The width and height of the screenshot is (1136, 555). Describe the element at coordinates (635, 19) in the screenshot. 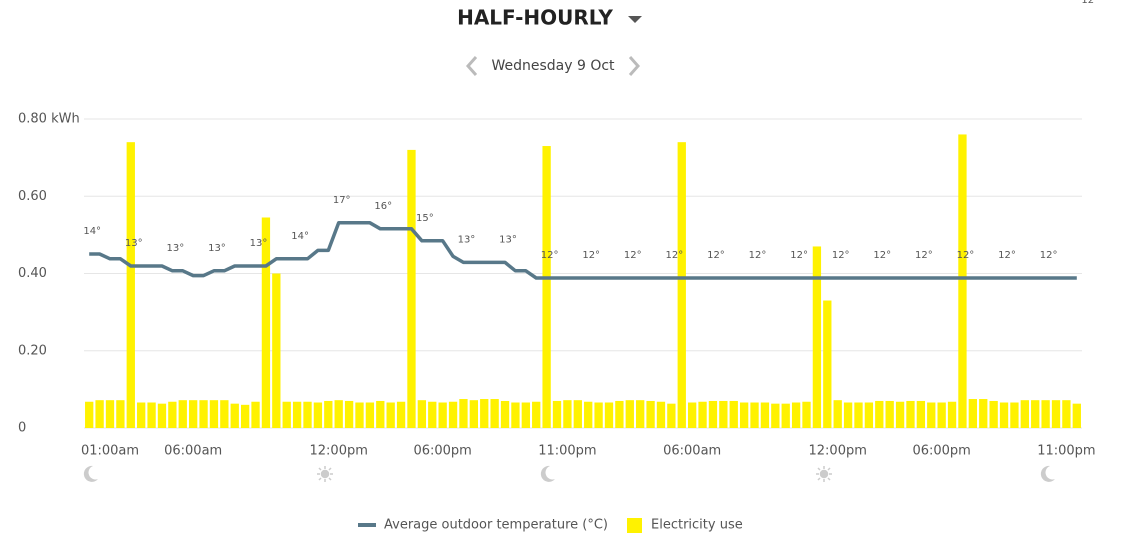

I see `dropdown-arrow` at that location.